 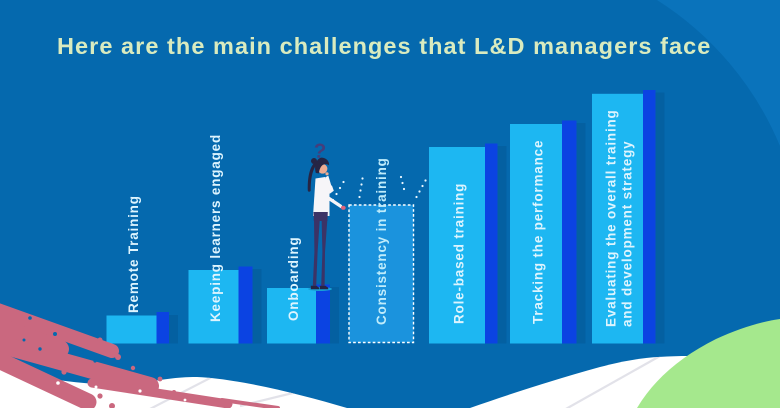 What do you see at coordinates (627, 234) in the screenshot?
I see `svg-text: and development strategy` at bounding box center [627, 234].